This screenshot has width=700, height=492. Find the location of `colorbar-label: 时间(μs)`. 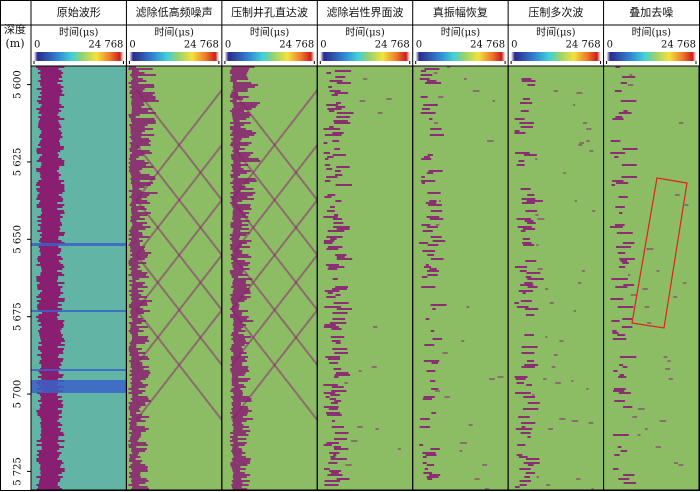

colorbar-label: 时间(μs) is located at coordinates (174, 32).